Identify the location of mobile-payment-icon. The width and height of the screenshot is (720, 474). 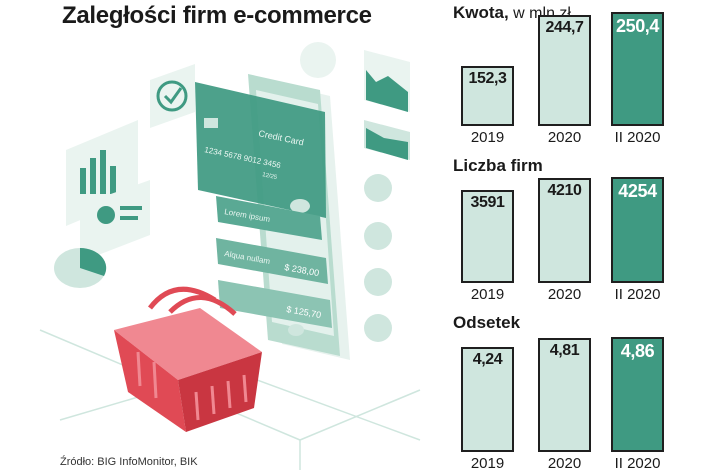
(378, 188).